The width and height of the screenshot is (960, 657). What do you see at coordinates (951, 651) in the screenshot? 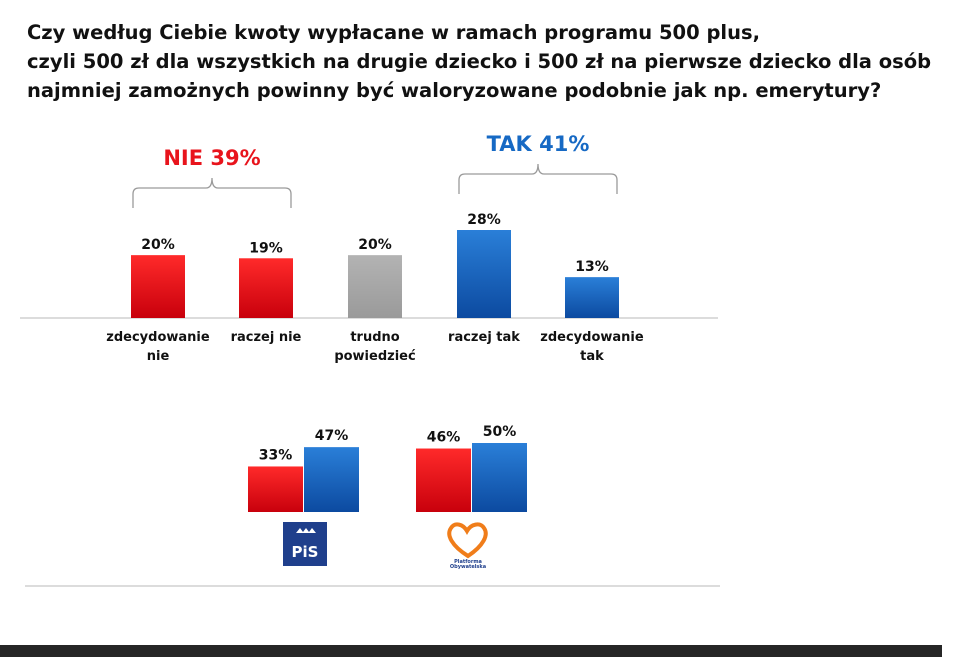
I see `bottom-strip-corner` at bounding box center [951, 651].